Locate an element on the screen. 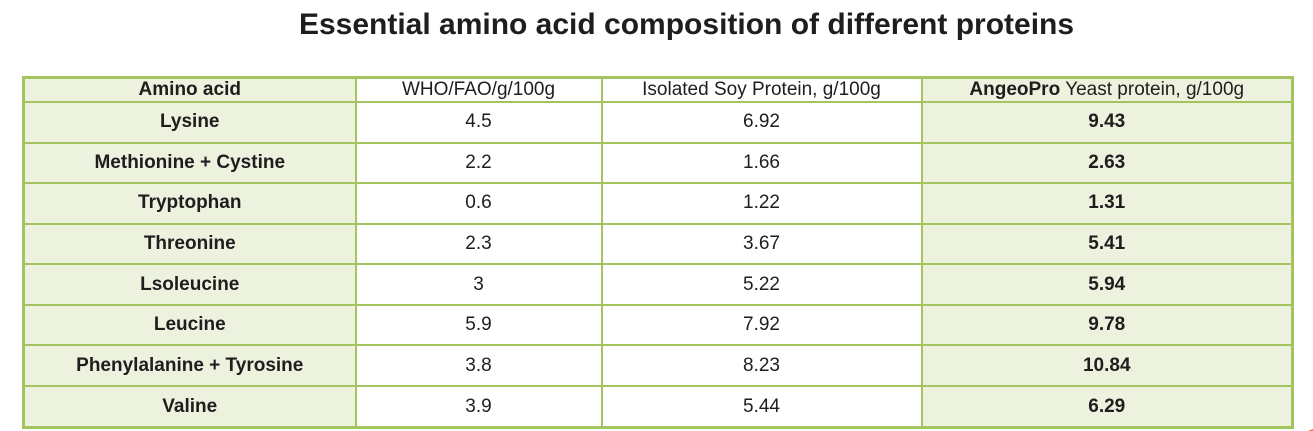 The width and height of the screenshot is (1313, 431). who-fao-value-cell: 3.8 is located at coordinates (478, 366).